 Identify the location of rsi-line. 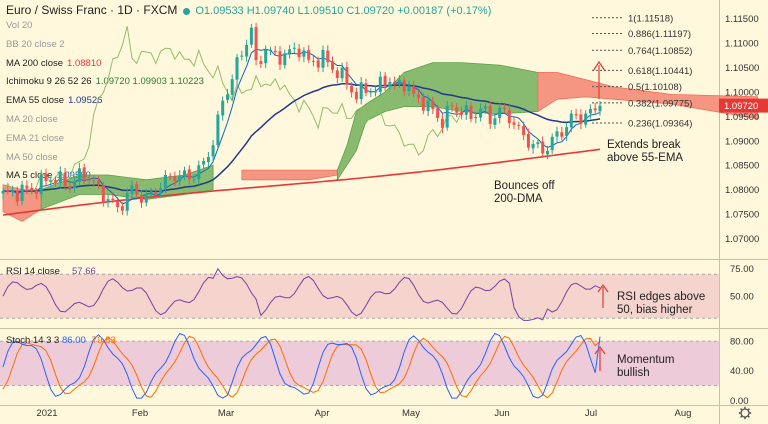
(301, 294).